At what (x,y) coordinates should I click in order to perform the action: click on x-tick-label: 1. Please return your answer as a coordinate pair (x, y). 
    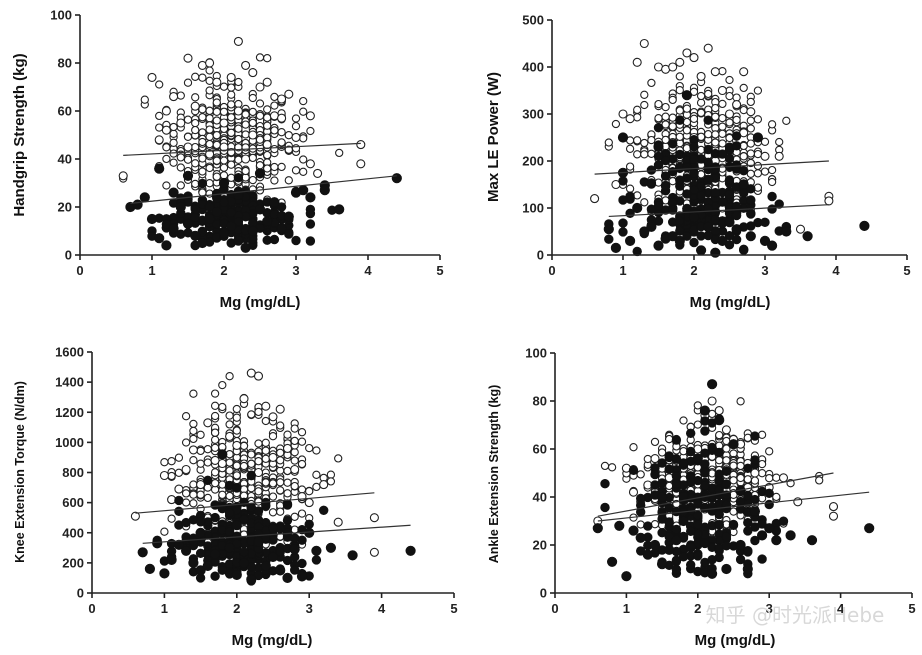
    Looking at the image, I should click on (622, 270).